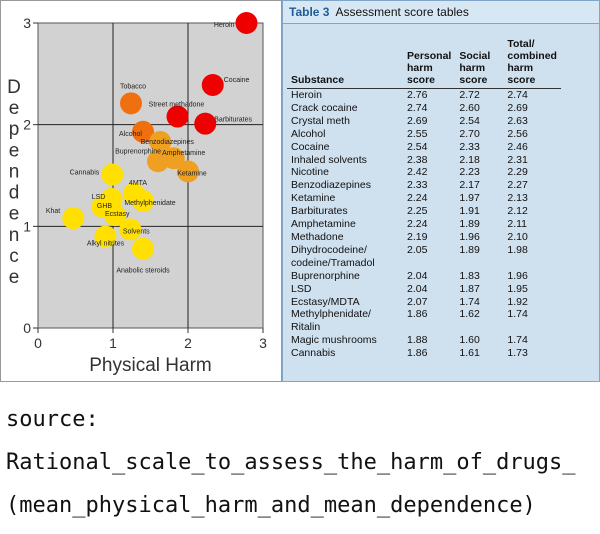 Image resolution: width=600 pixels, height=534 pixels. Describe the element at coordinates (345, 185) in the screenshot. I see `substance-cell: Benzodiazepines` at that location.